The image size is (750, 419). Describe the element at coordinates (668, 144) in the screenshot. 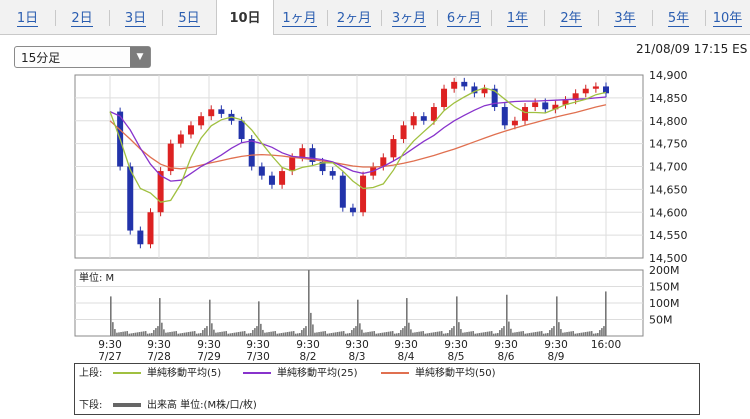

I see `price-y-tick-label: 14,750` at that location.